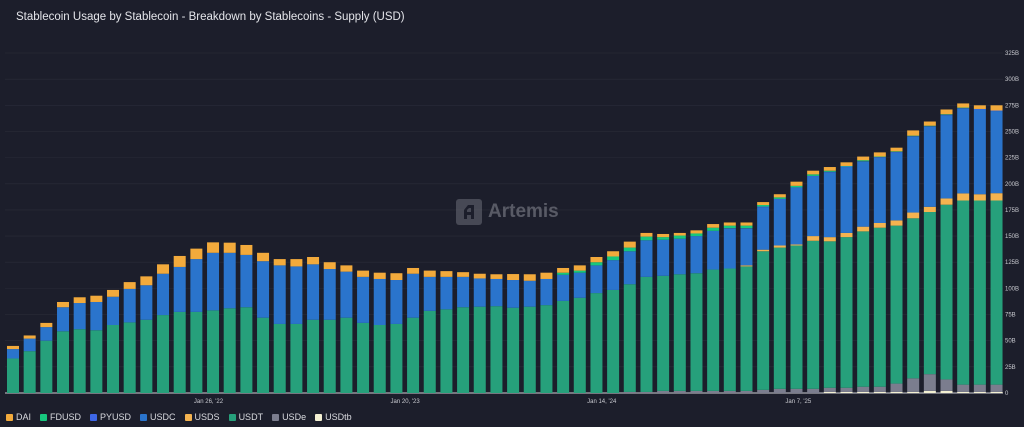 The image size is (1024, 427). I want to click on legend-item-dai: DAI, so click(18, 417).